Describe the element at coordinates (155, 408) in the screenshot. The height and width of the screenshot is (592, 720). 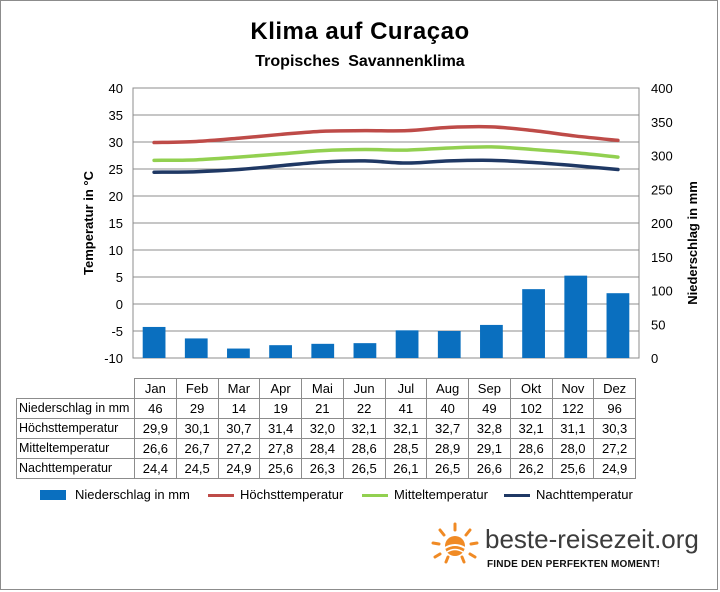
I see `table-cell: 46` at that location.